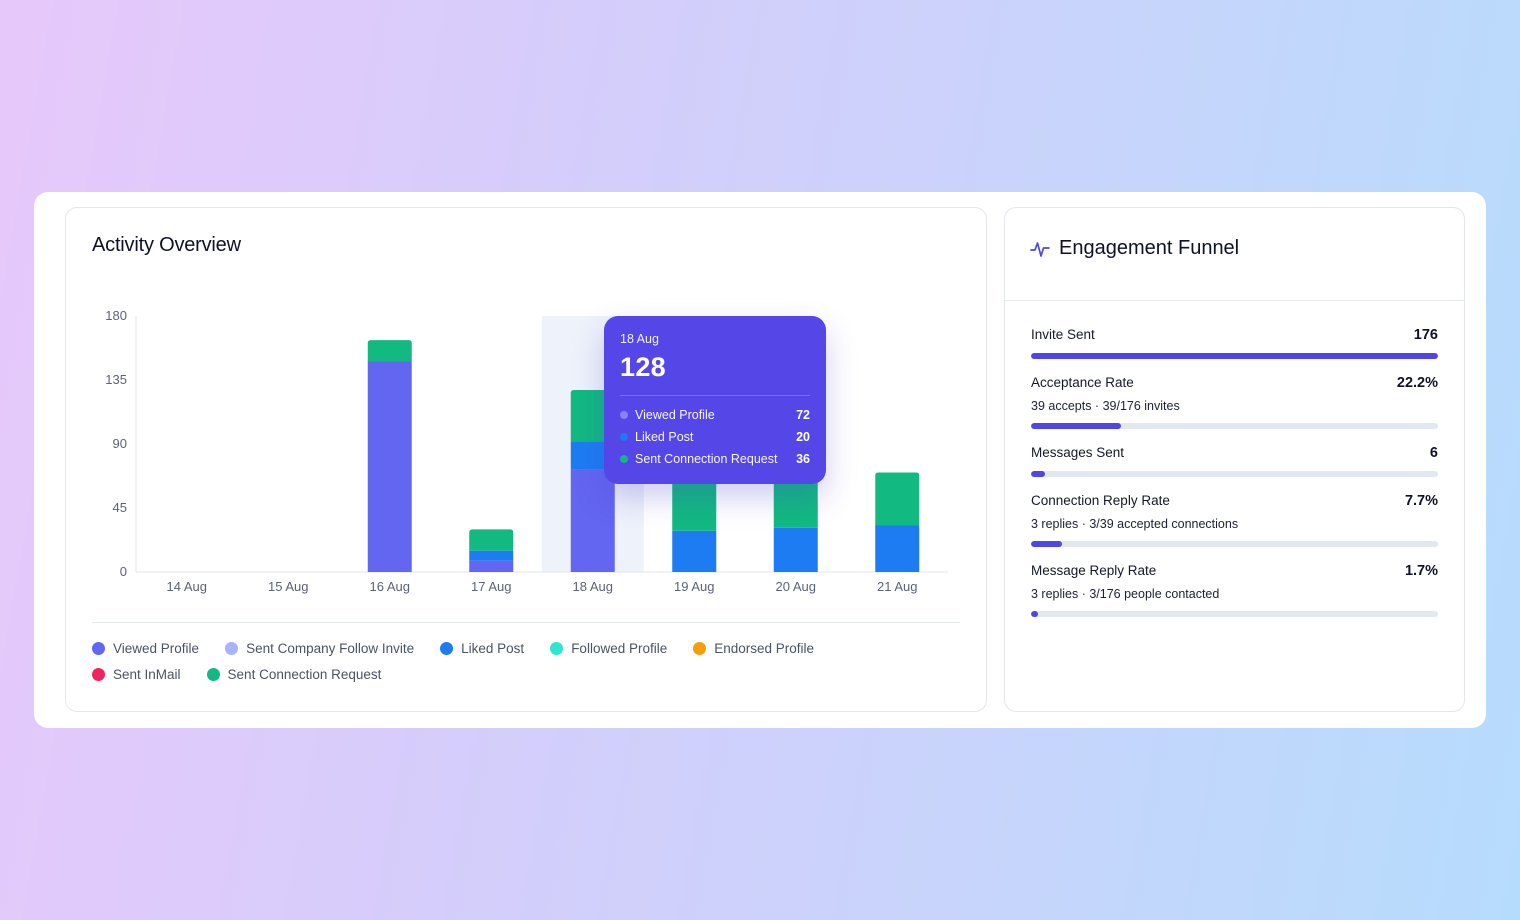  What do you see at coordinates (120, 443) in the screenshot?
I see `y-tick-label: 90` at bounding box center [120, 443].